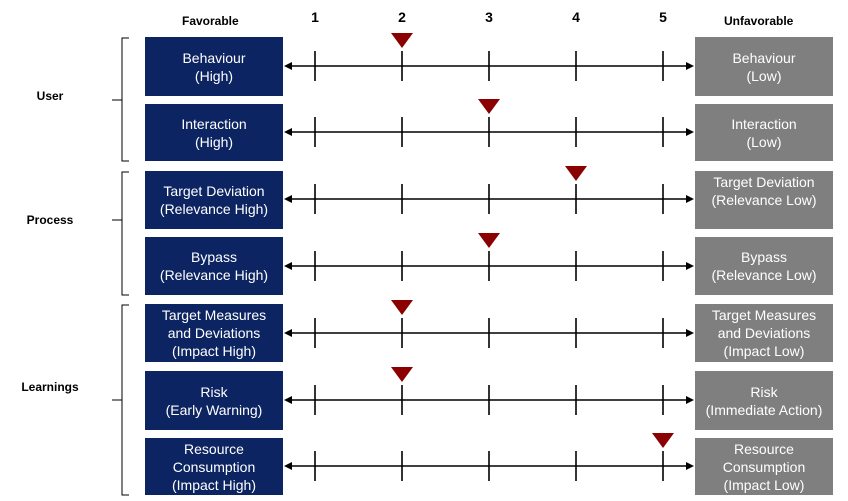  Describe the element at coordinates (214, 200) in the screenshot. I see `favorable-box-target-deviation: Target Deviation (Relevance High)` at that location.